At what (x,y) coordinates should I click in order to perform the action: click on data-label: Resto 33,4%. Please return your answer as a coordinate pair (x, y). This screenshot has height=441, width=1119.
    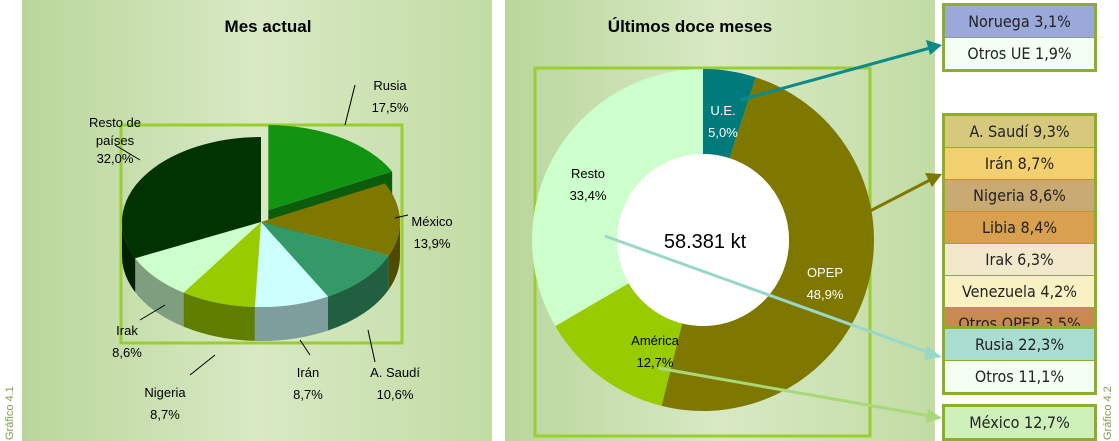
    Looking at the image, I should click on (588, 185).